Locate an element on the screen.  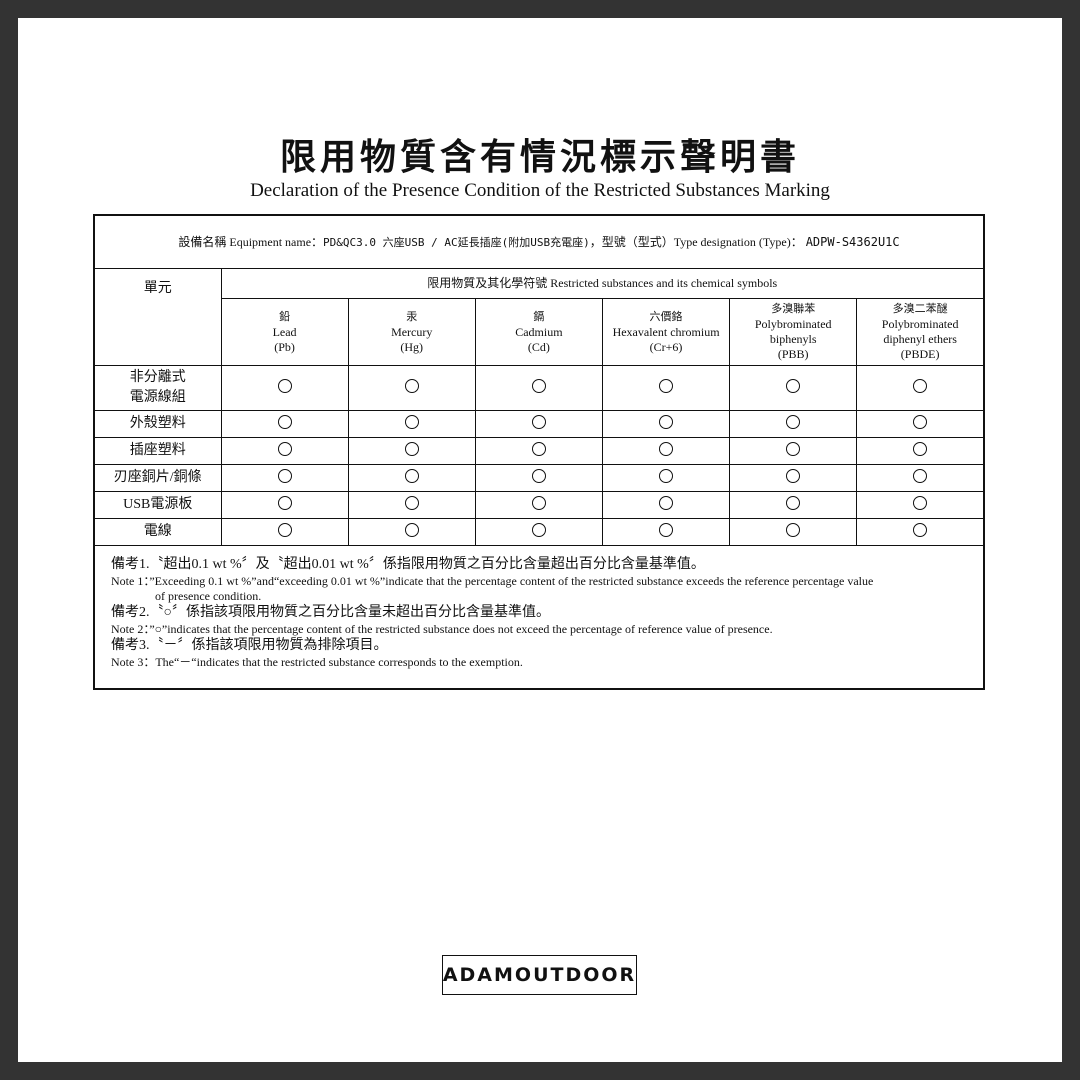
note-en-cont: of presence condition. is located at coordinates (208, 596).